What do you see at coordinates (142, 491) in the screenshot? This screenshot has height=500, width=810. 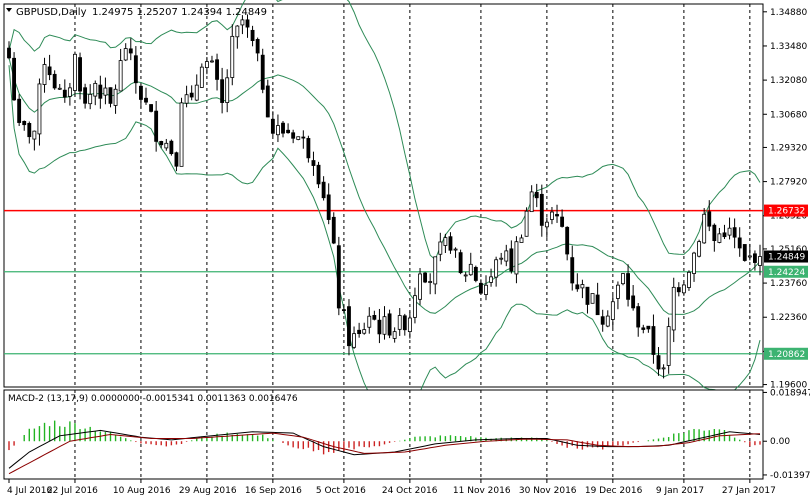 I see `x-tick-label: 10 Aug 2016` at bounding box center [142, 491].